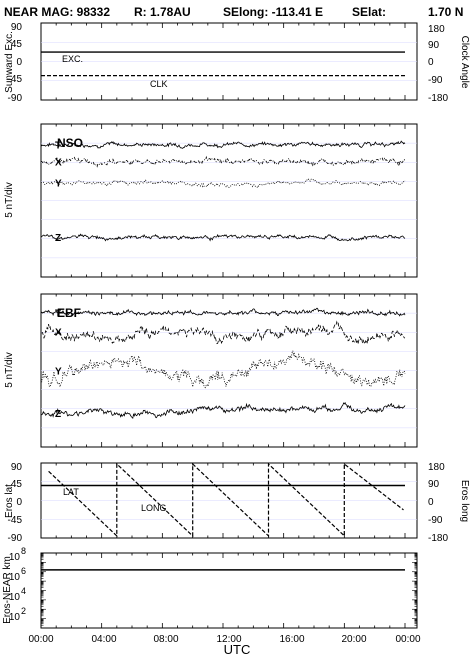 The image size is (474, 656). Describe the element at coordinates (223, 161) in the screenshot. I see `nso-x-trace` at that location.